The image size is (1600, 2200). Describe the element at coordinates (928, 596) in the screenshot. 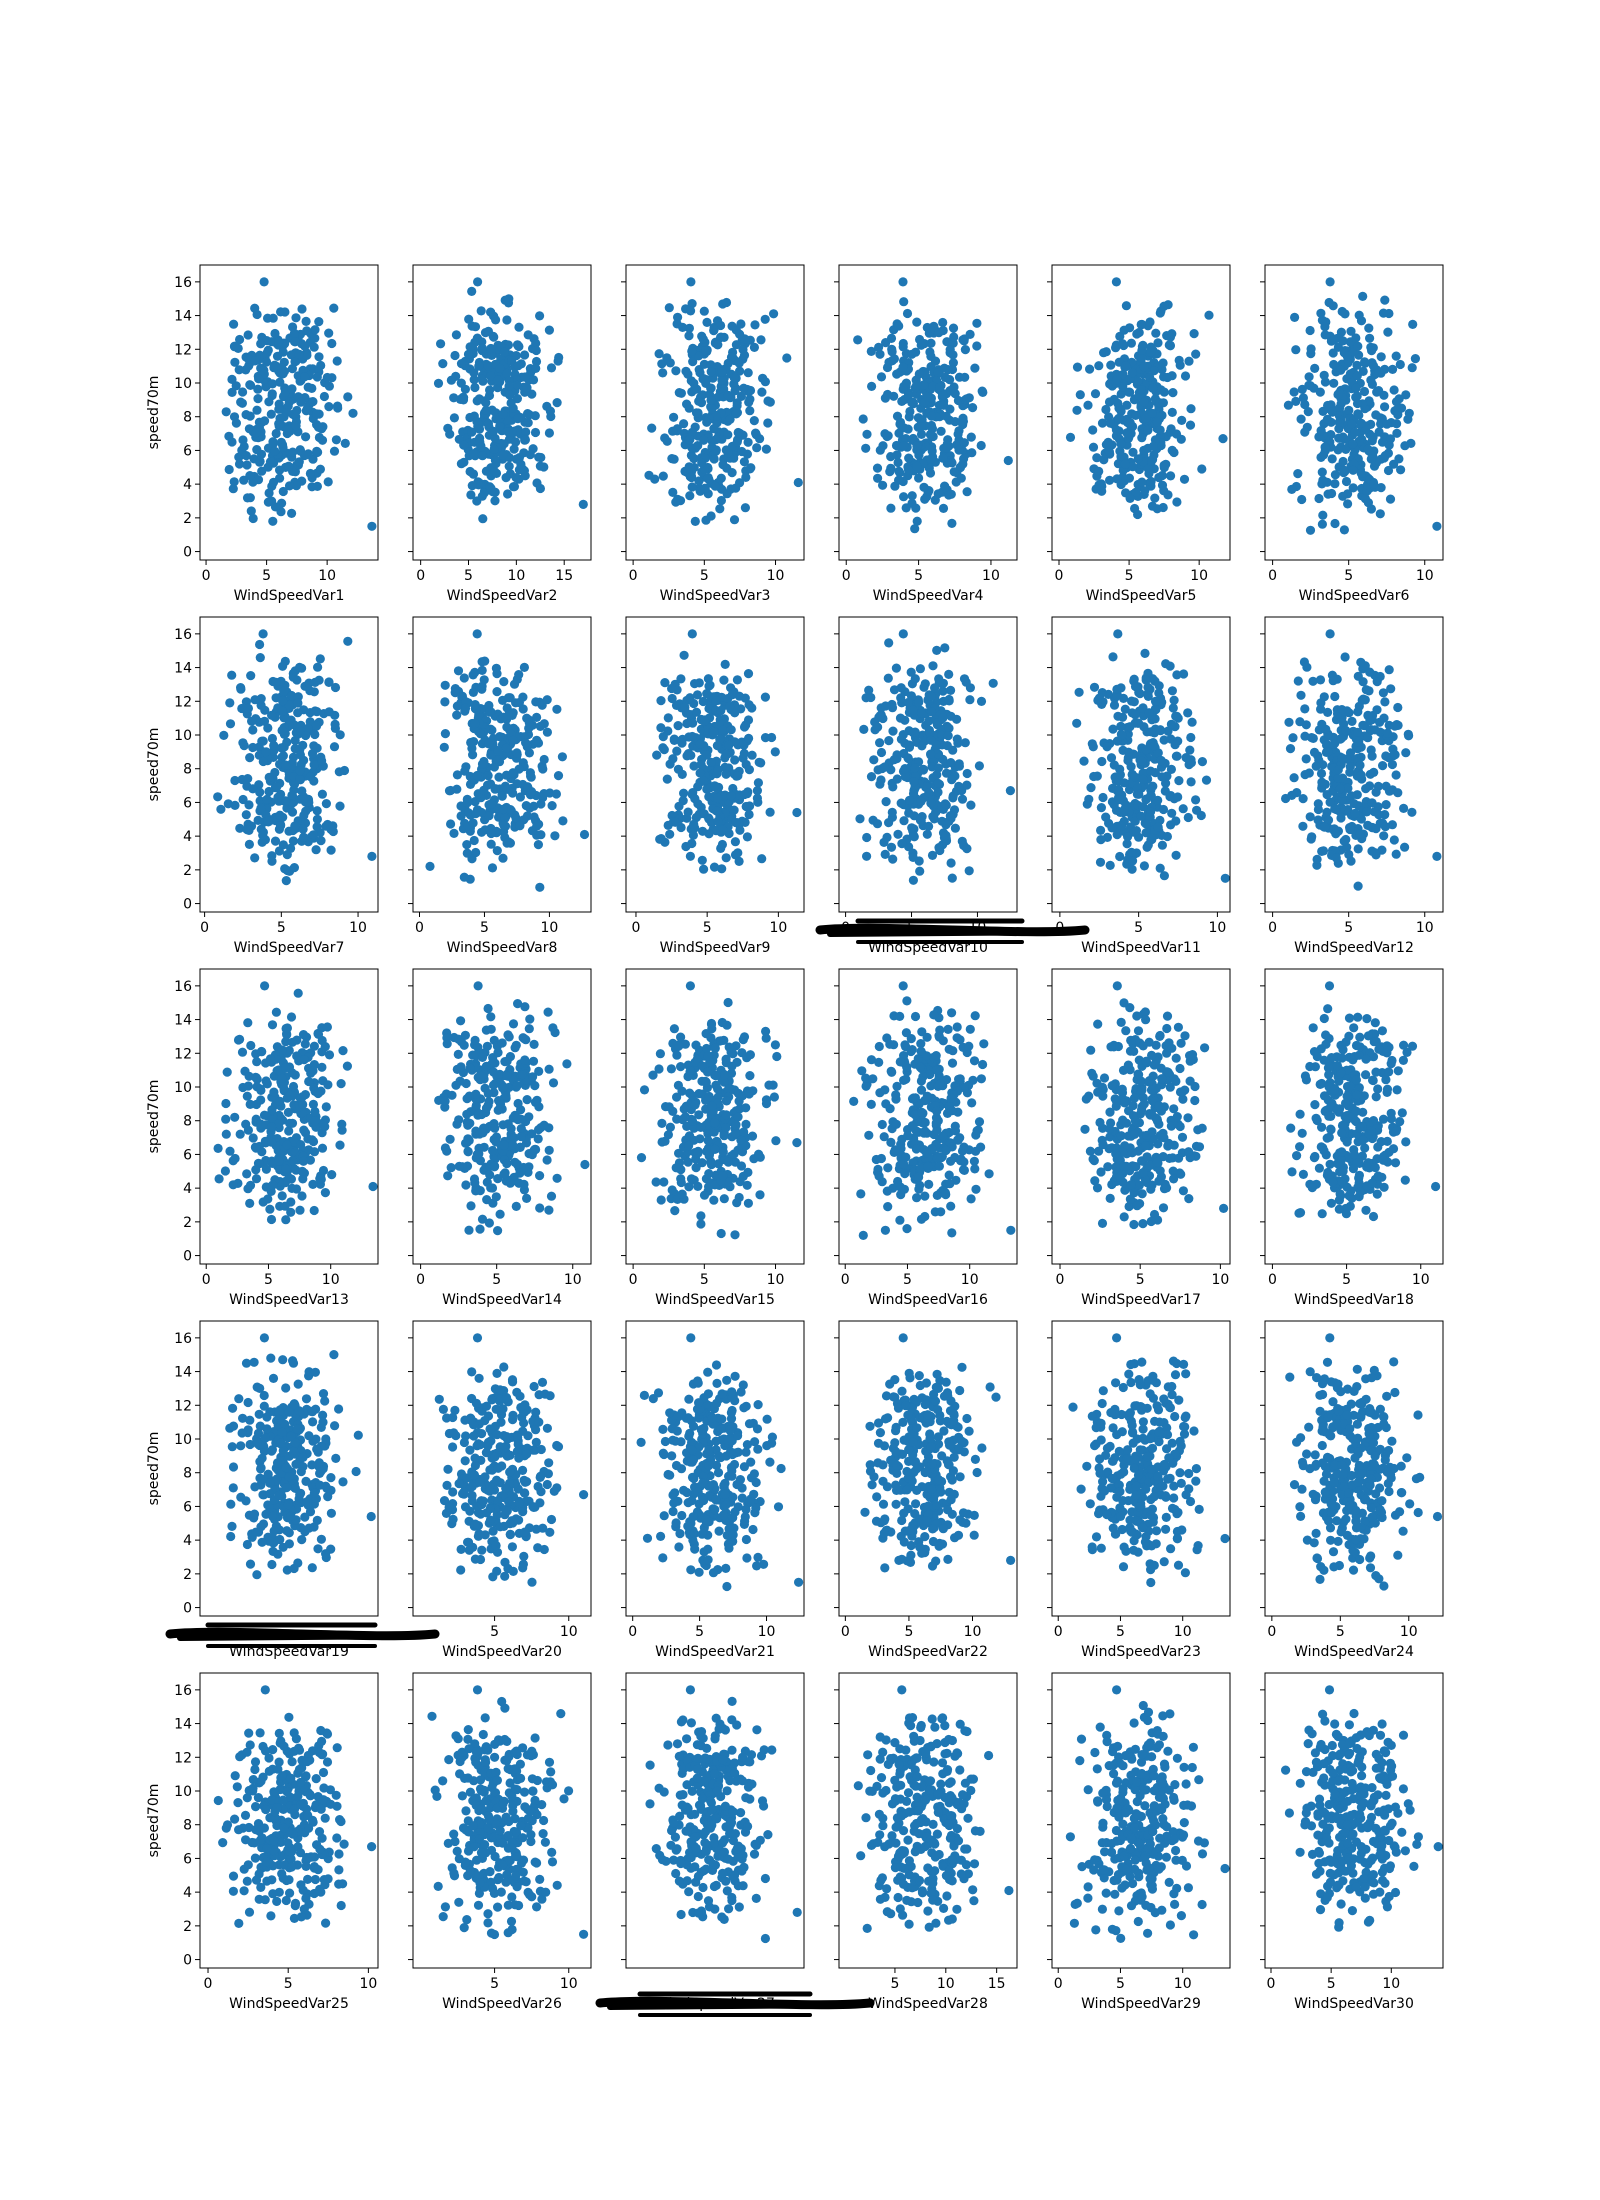

I see `x-axis-label: WindSpeedVar4` at that location.